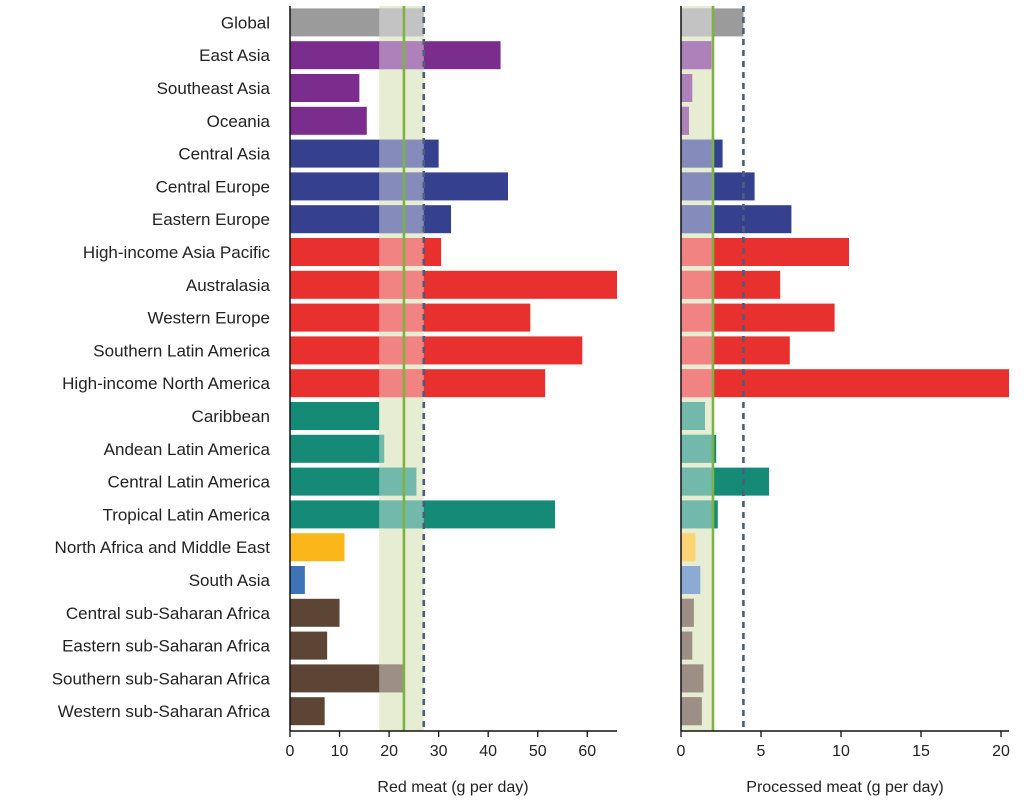 The height and width of the screenshot is (808, 1024). Describe the element at coordinates (845, 383) in the screenshot. I see `processed-meat-bar-high-income-north-america` at that location.